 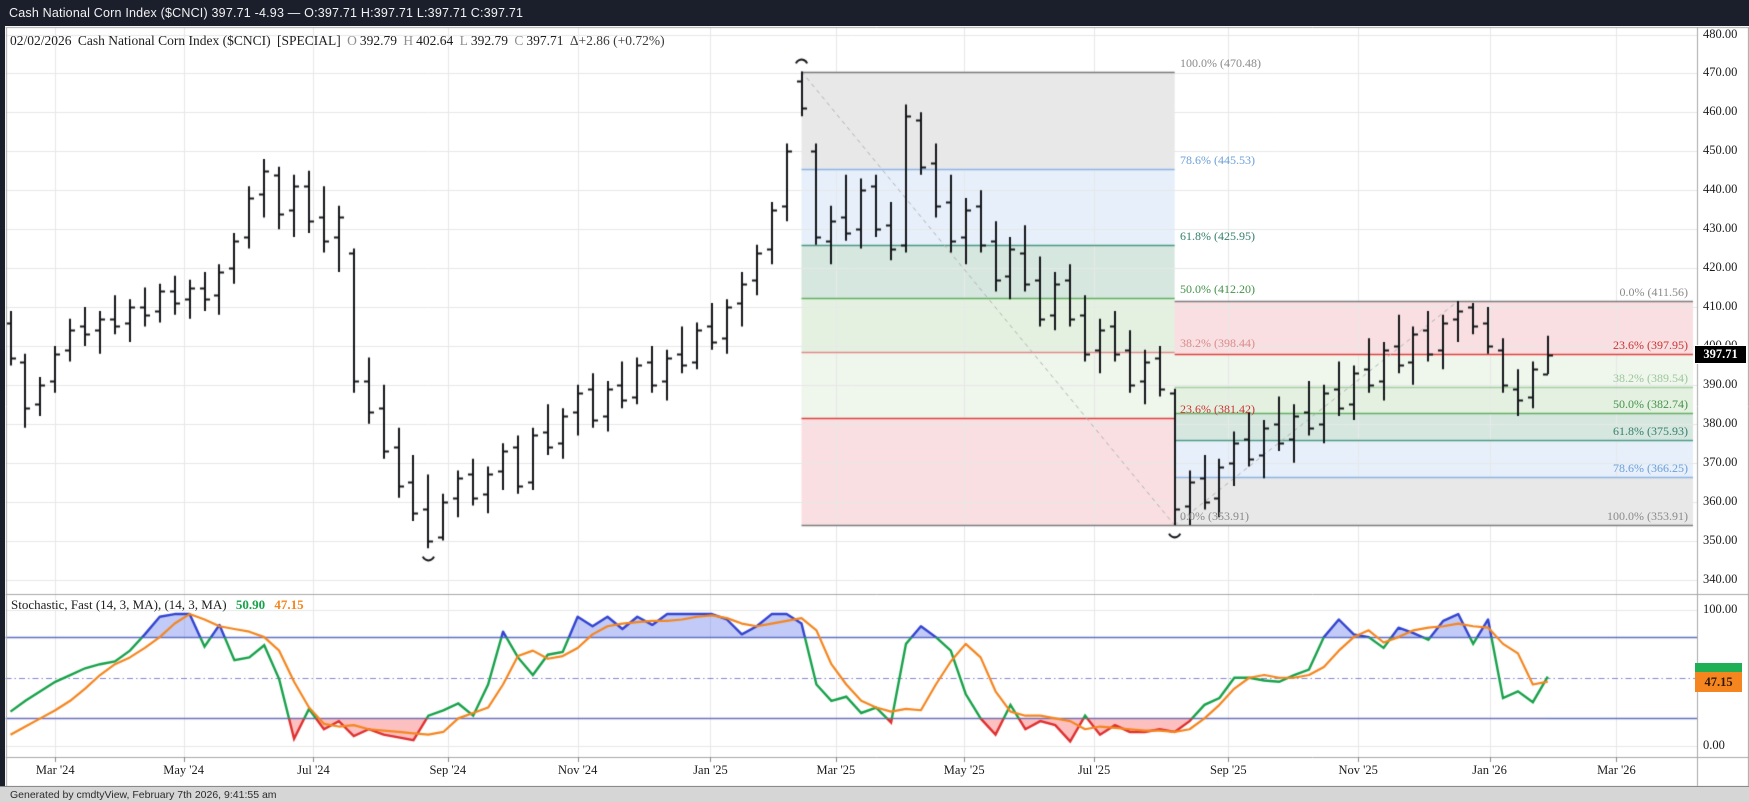 What do you see at coordinates (1720, 461) in the screenshot?
I see `price-axis-tick: 370.00` at bounding box center [1720, 461].